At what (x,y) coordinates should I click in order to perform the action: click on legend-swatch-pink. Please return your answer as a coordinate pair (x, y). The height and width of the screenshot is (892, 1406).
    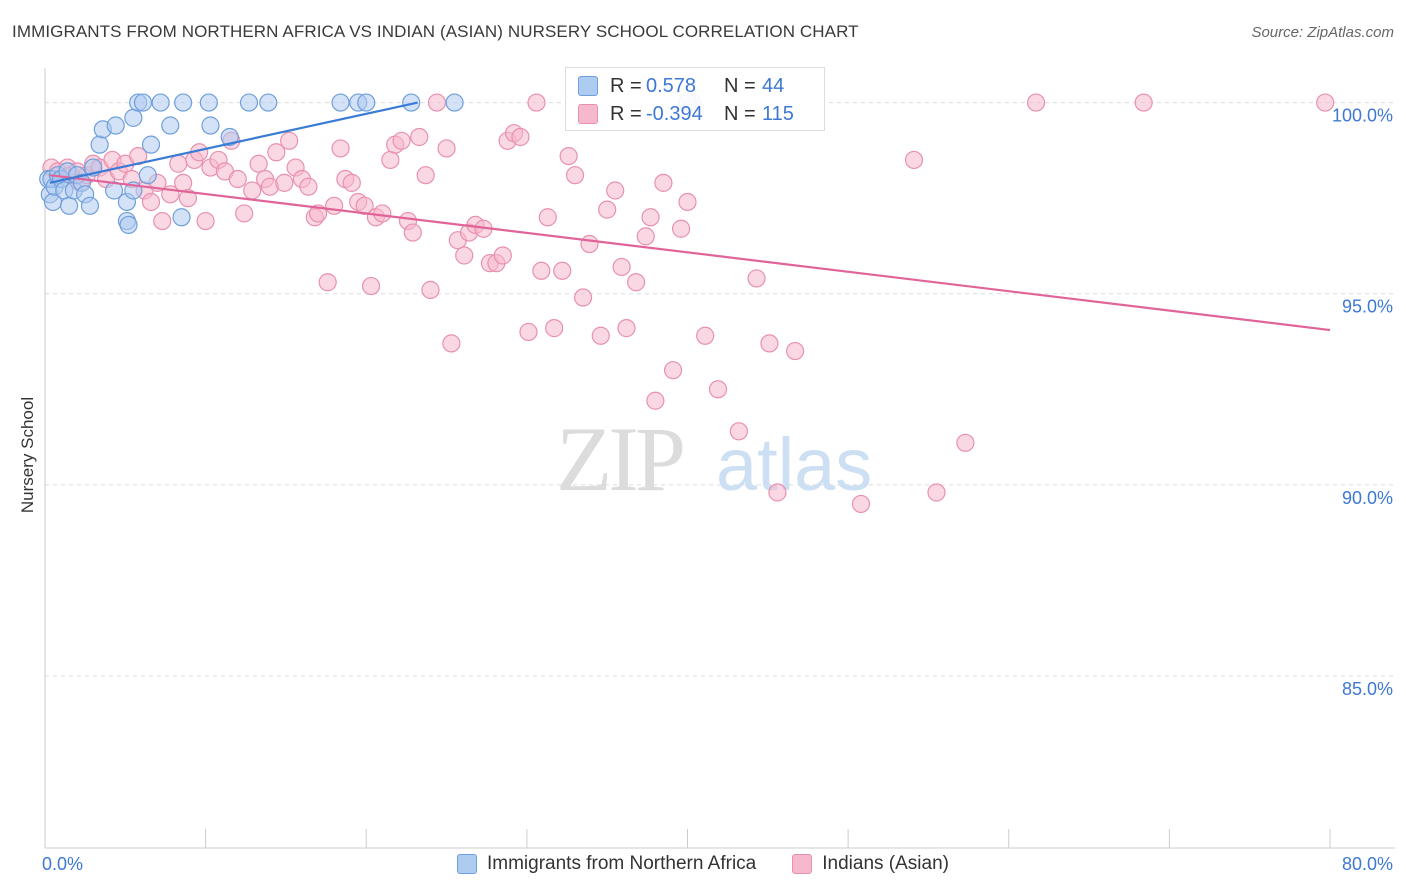
    Looking at the image, I should click on (802, 864).